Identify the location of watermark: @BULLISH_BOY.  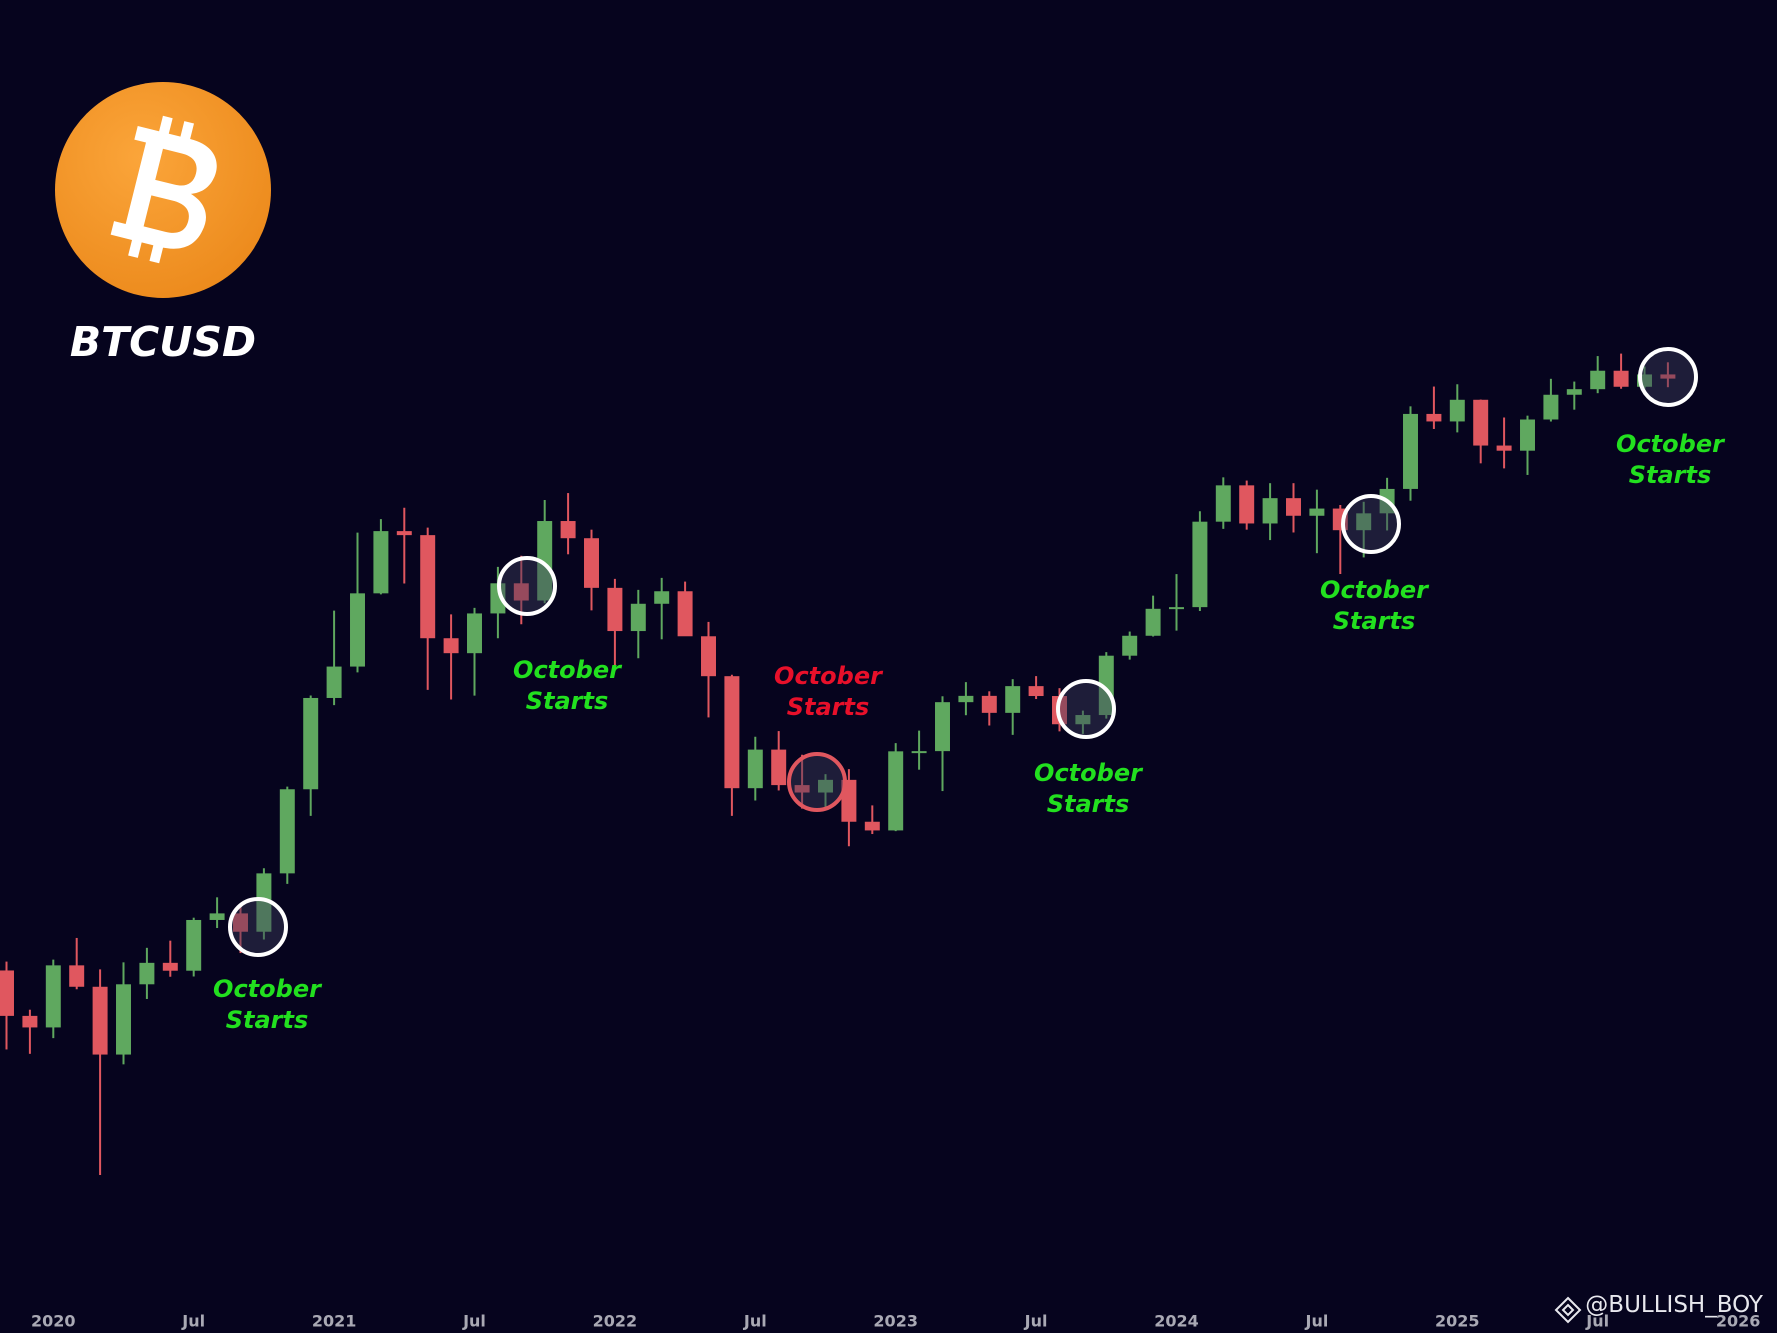
(1674, 1305).